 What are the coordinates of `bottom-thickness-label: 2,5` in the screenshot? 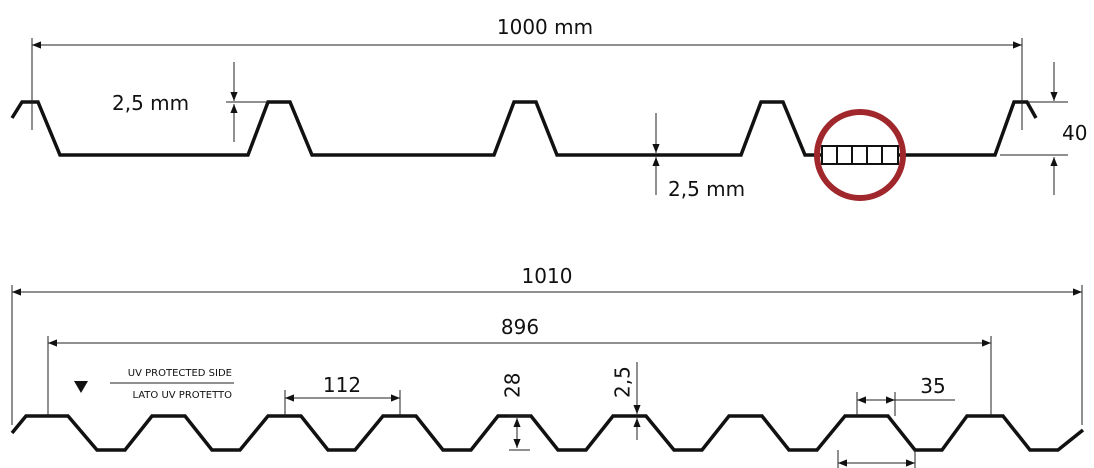 It's located at (623, 382).